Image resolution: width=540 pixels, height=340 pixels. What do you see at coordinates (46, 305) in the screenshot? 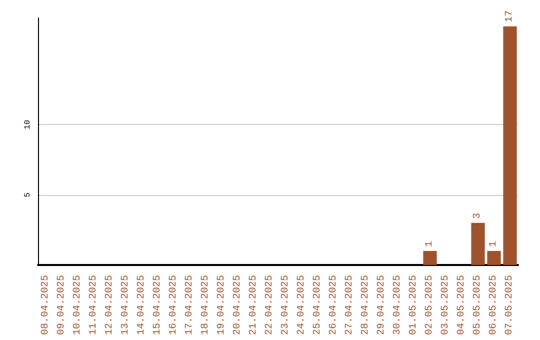
I see `x-tick-label: 08.04.2025` at bounding box center [46, 305].